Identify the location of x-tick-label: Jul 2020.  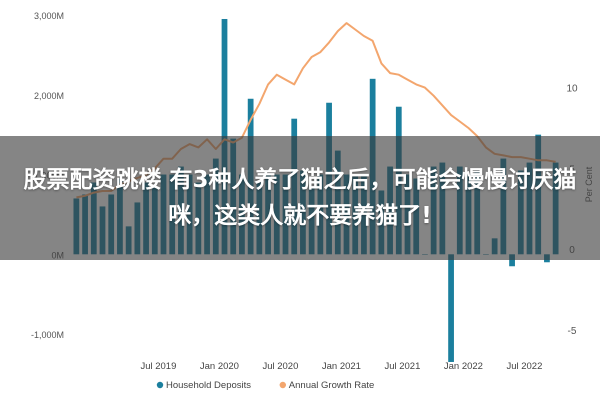
(280, 366).